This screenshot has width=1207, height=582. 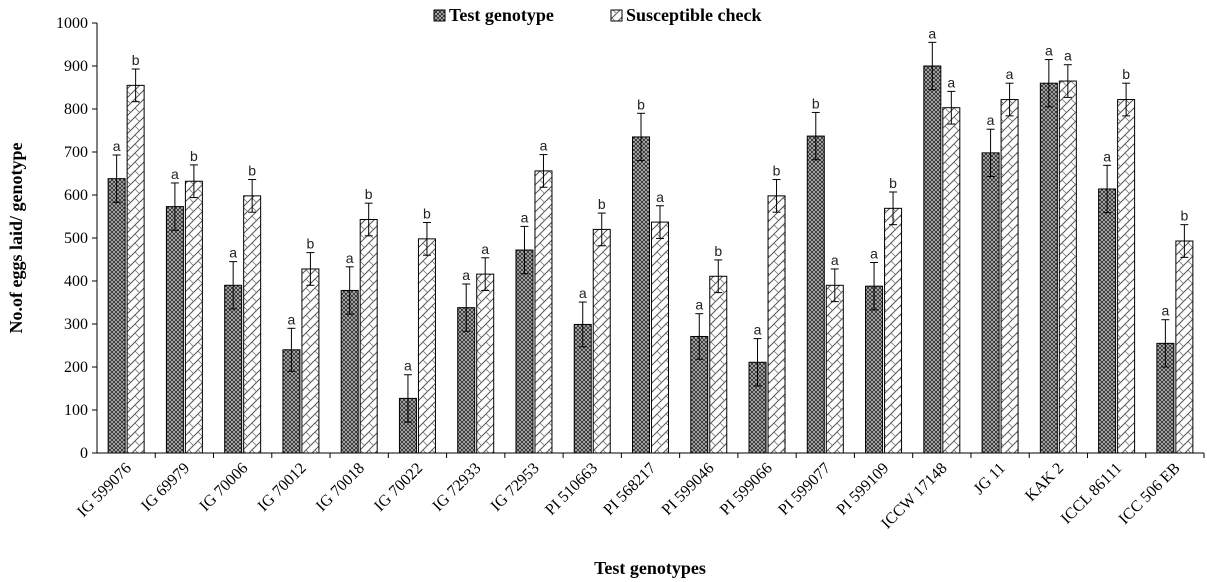 I want to click on bar-susceptible-check-icc-506-eb, so click(x=1184, y=347).